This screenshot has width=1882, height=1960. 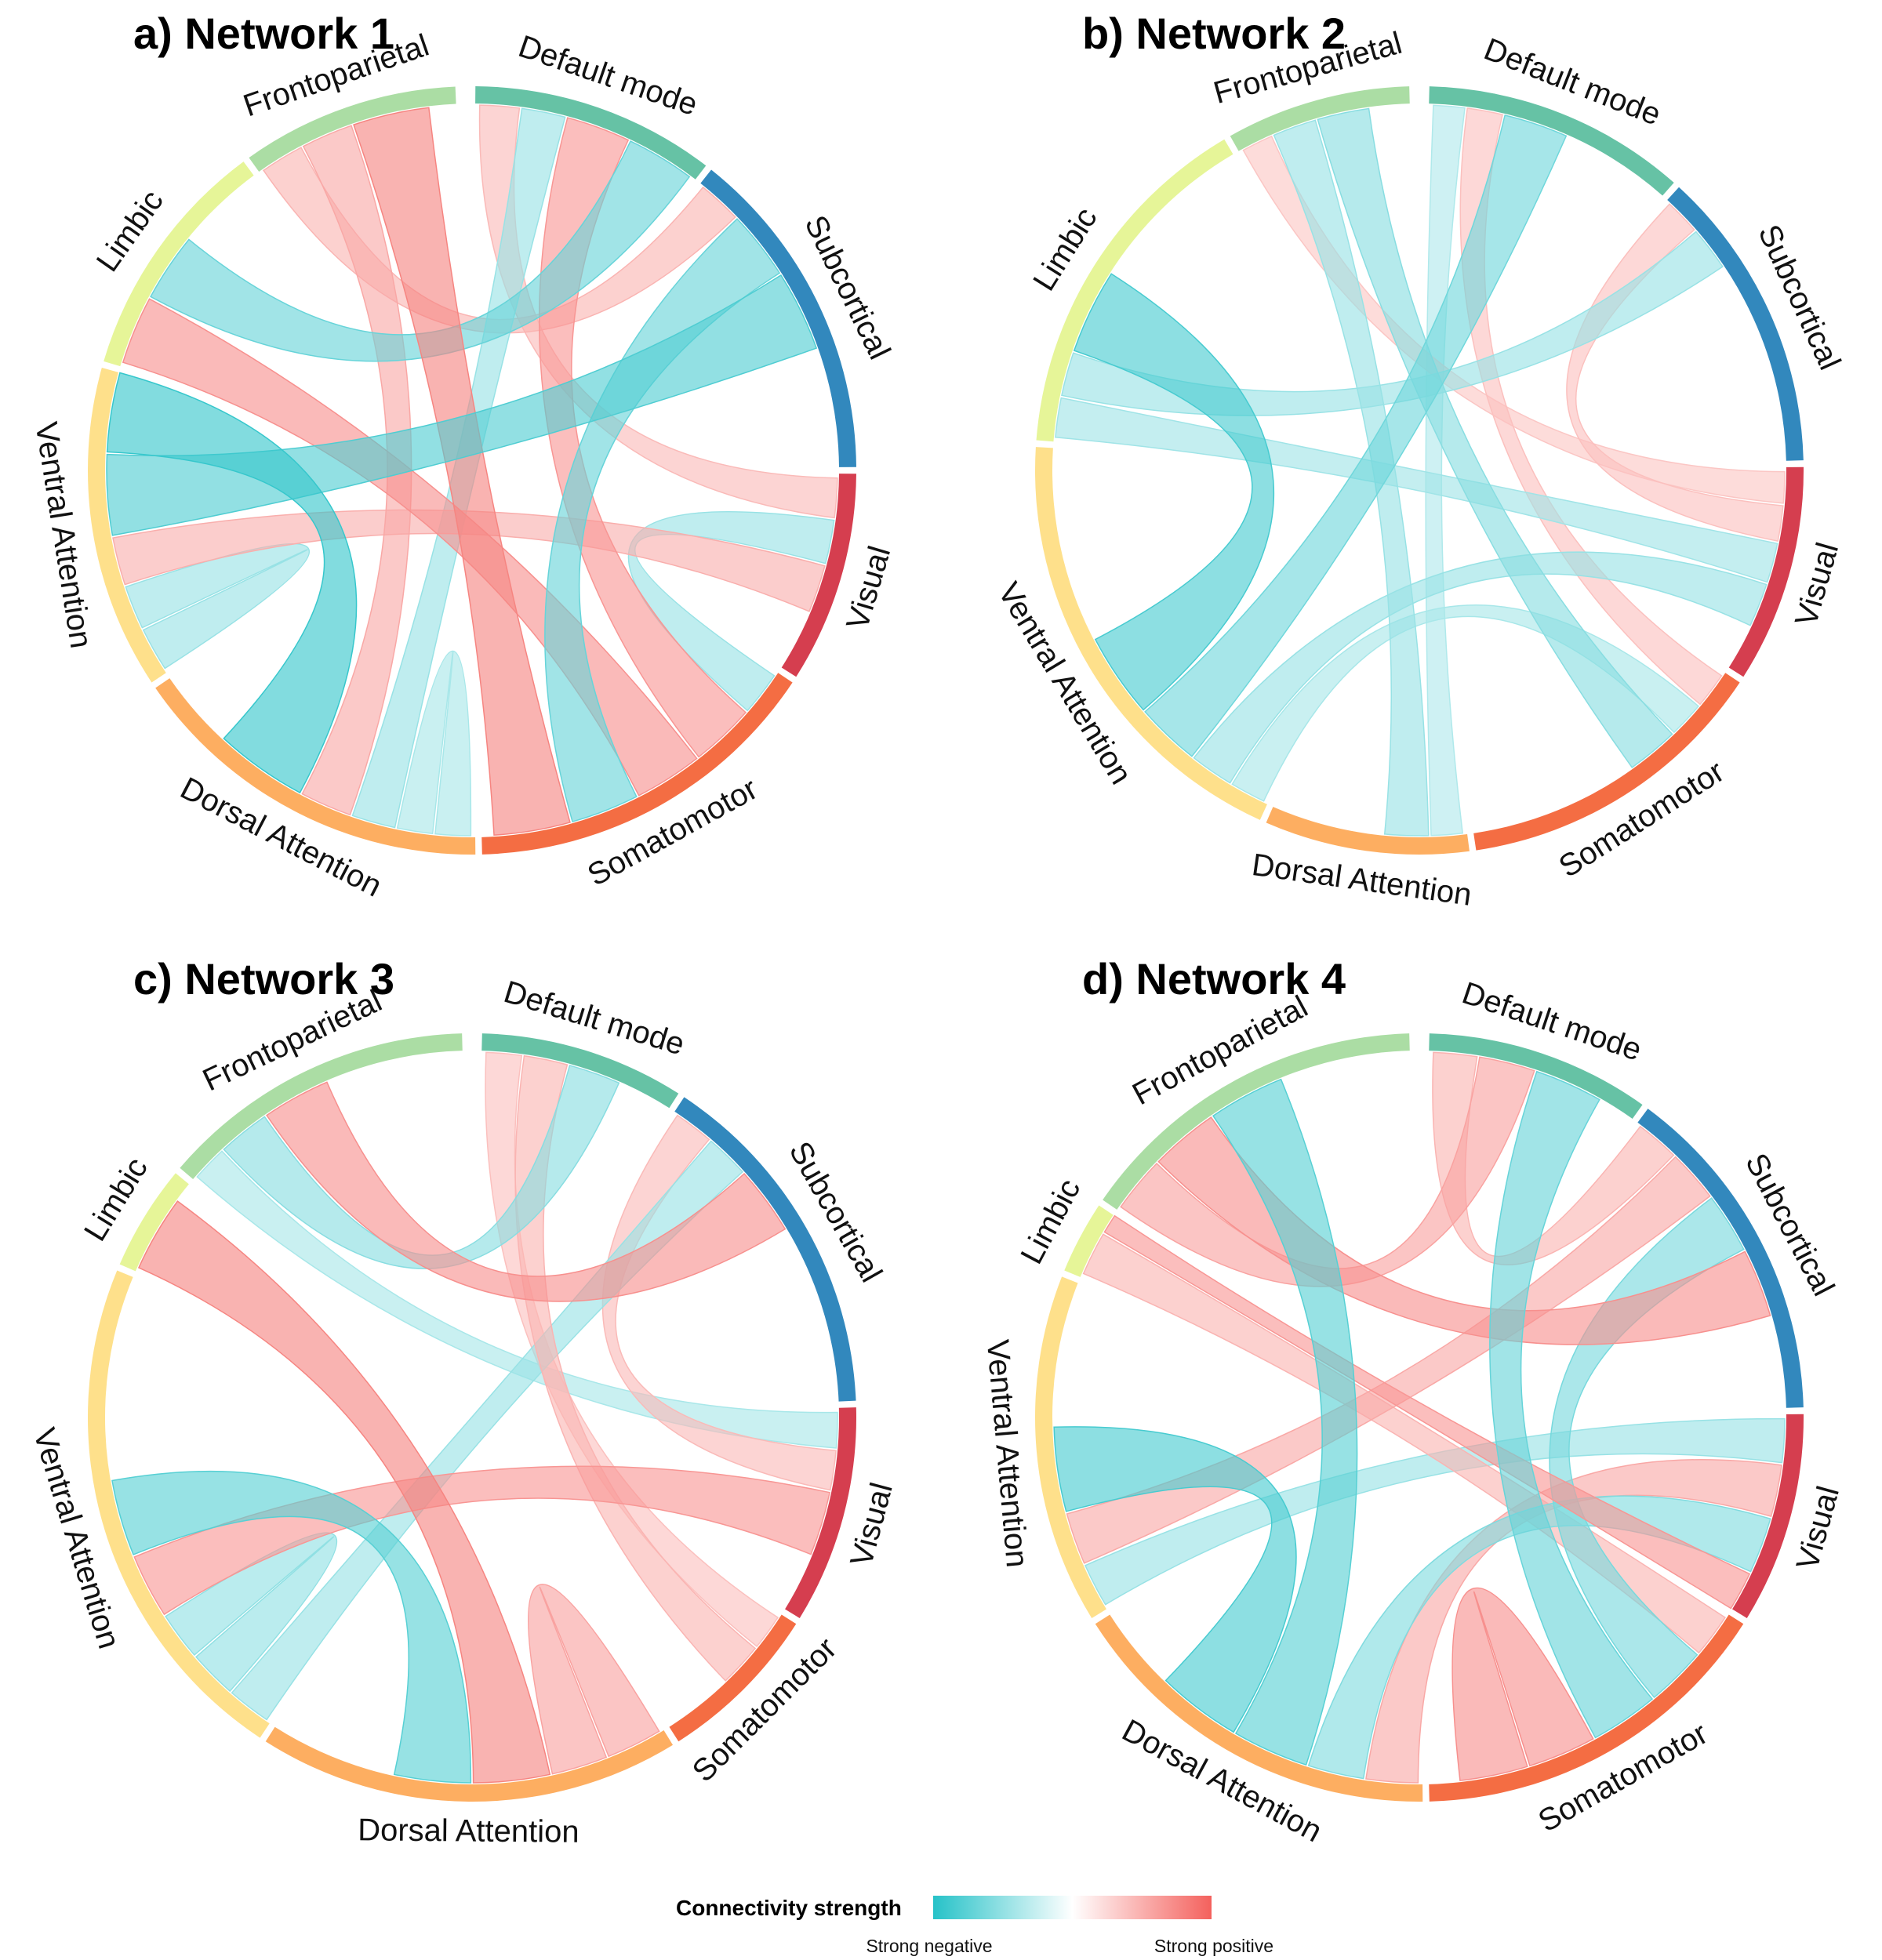 I want to click on chord-link-default-mode-to-ventral-attention, so click(x=1356, y=435).